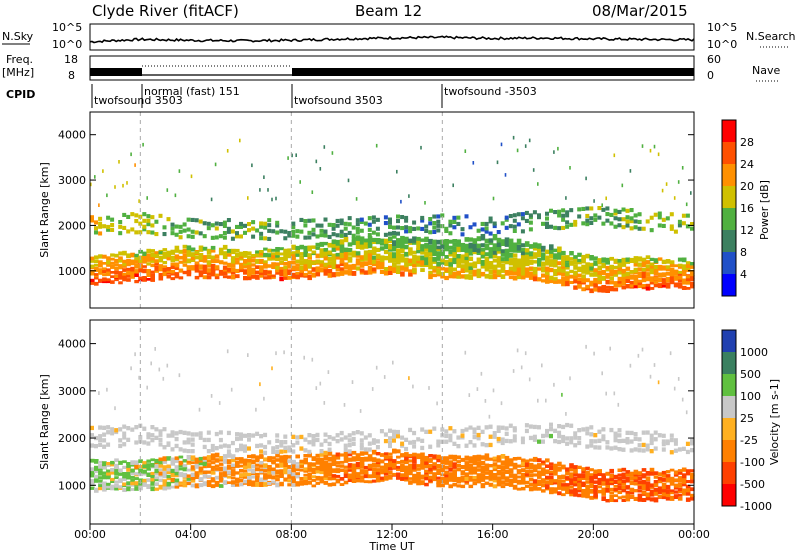 The width and height of the screenshot is (800, 554). Describe the element at coordinates (752, 462) in the screenshot. I see `velocity-colorbar-tick: -100` at that location.